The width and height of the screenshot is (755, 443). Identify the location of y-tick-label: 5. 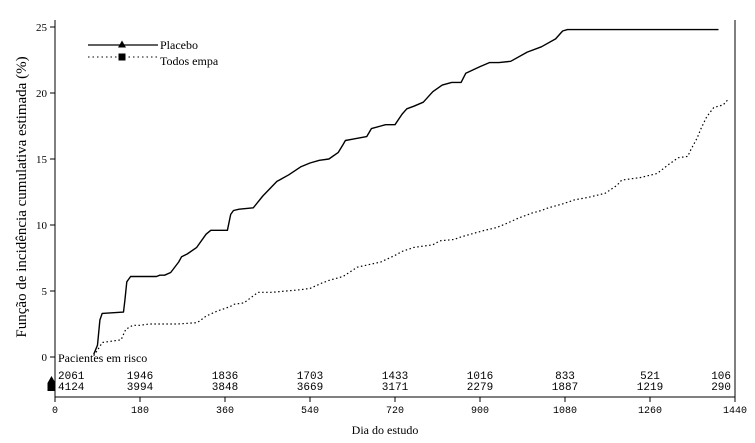
(45, 292).